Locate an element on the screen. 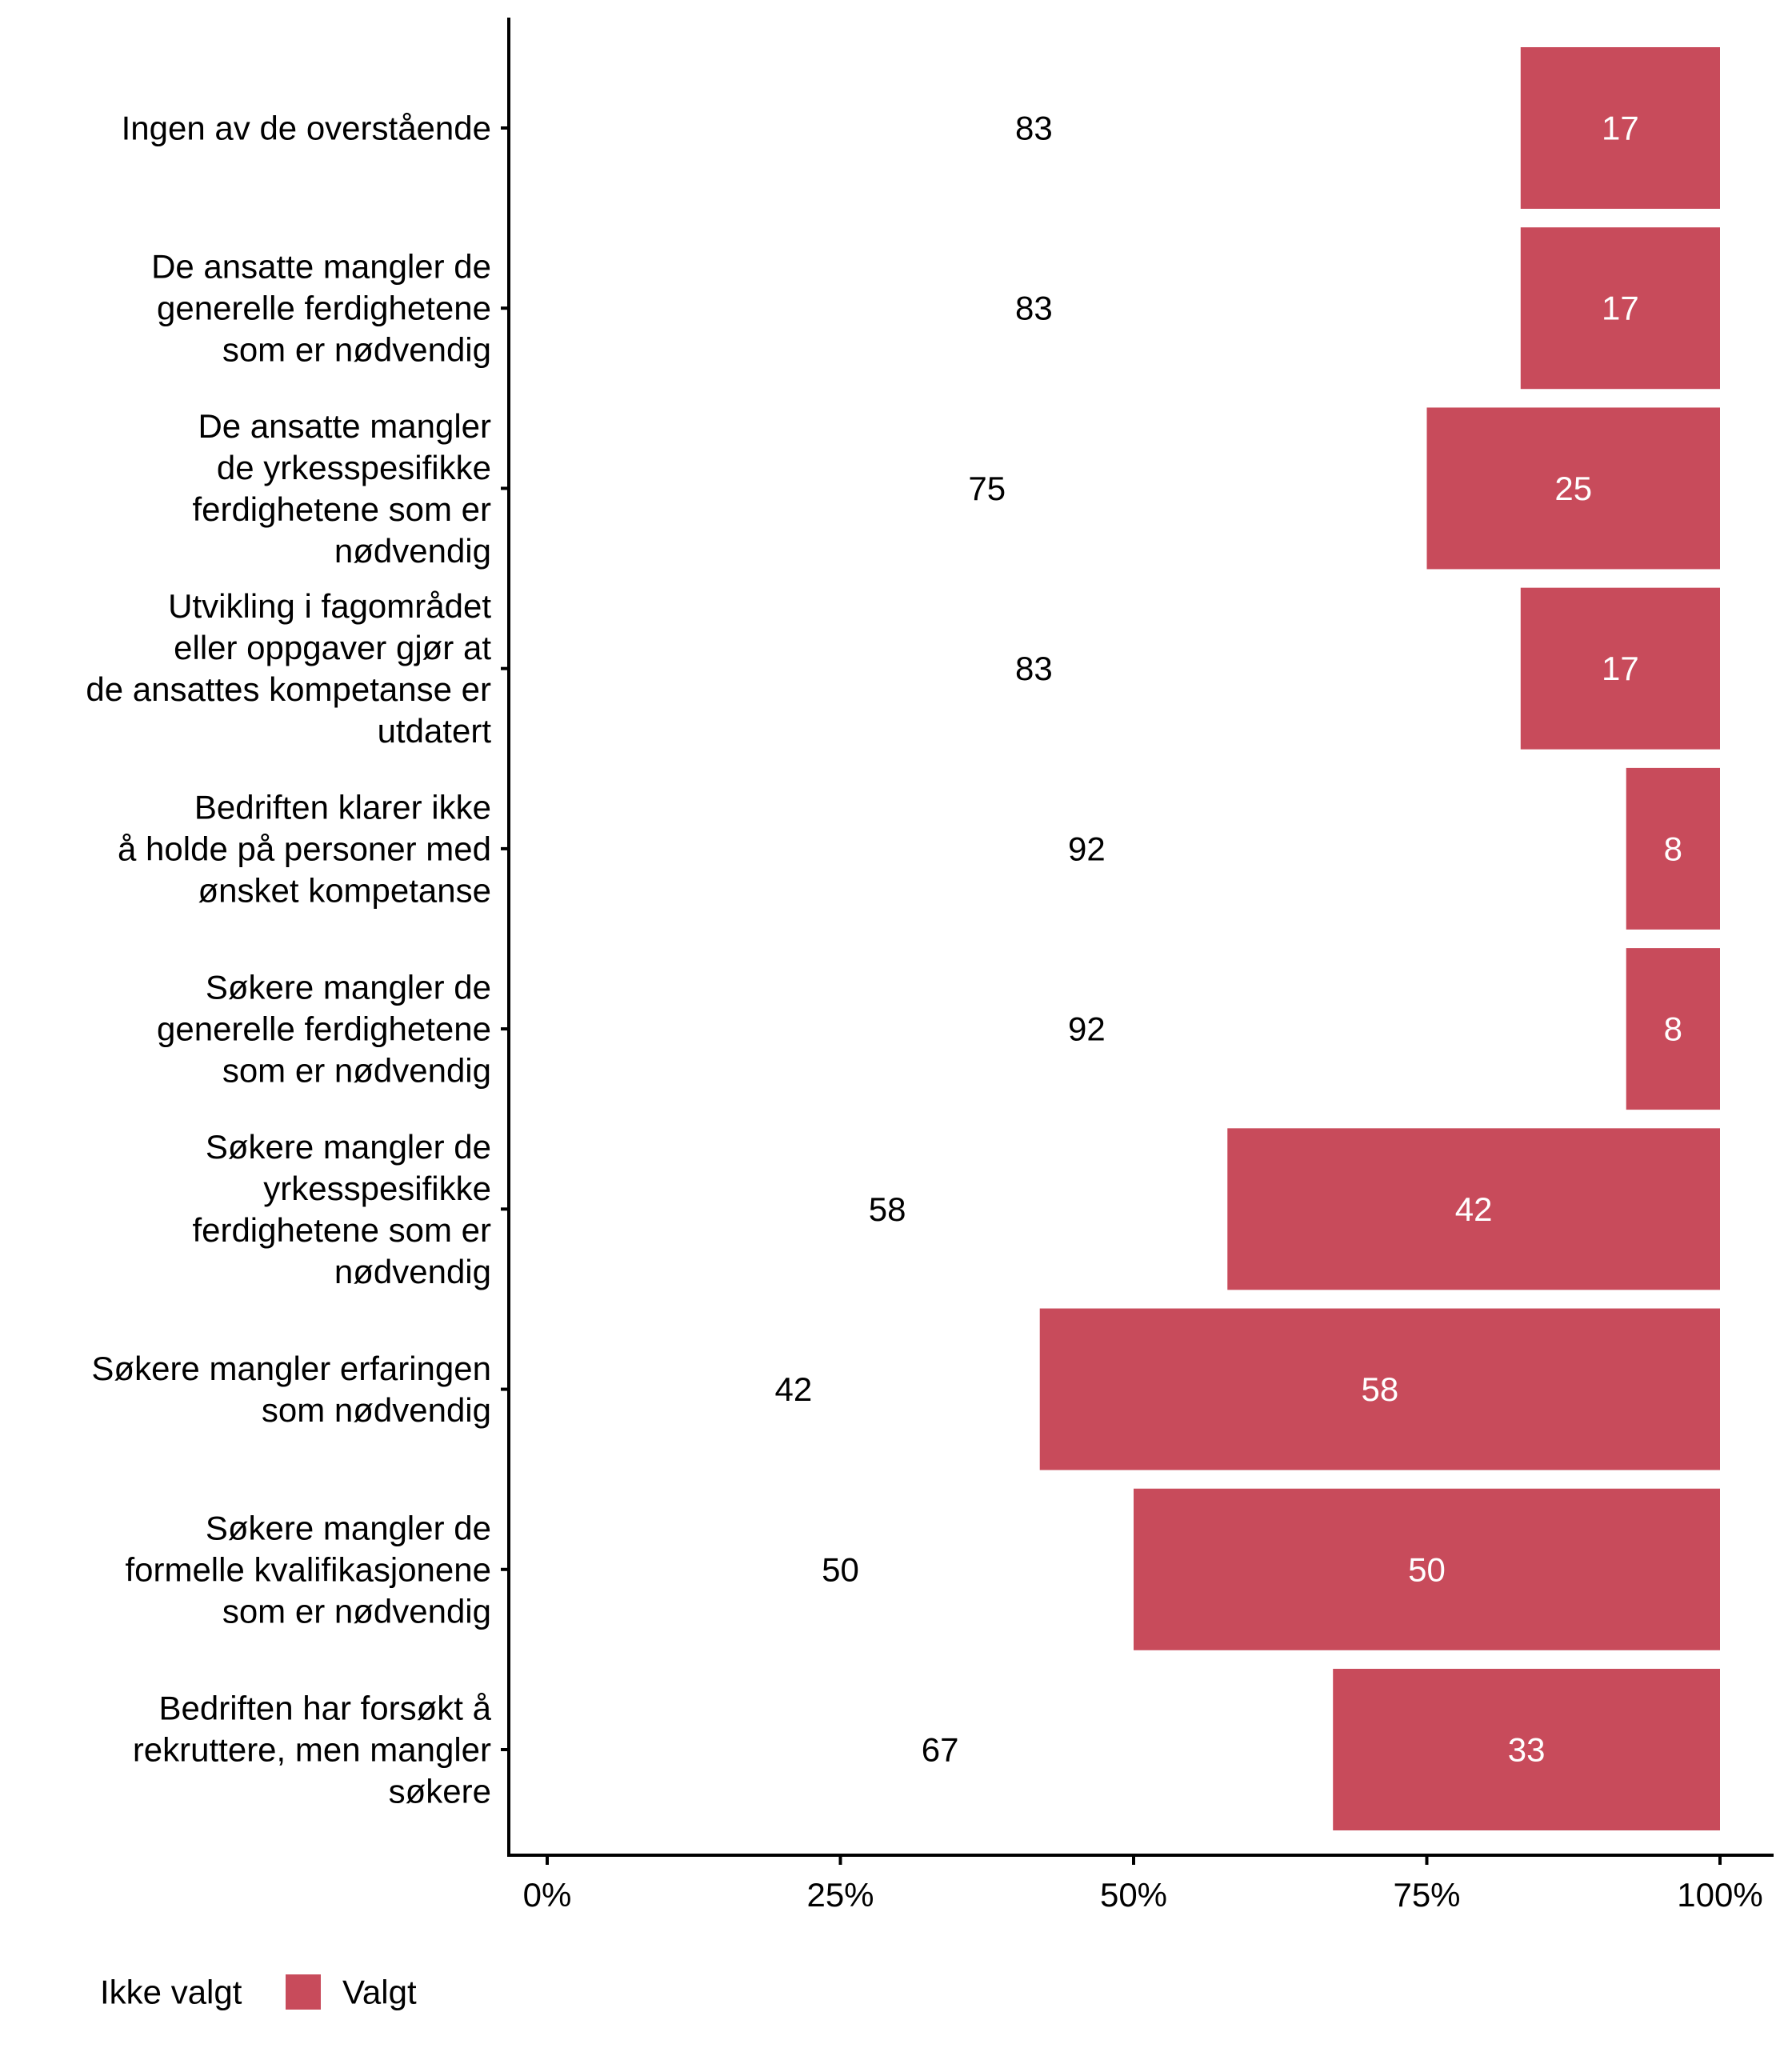  data-label-ikke-valgt: 42 is located at coordinates (794, 1389).